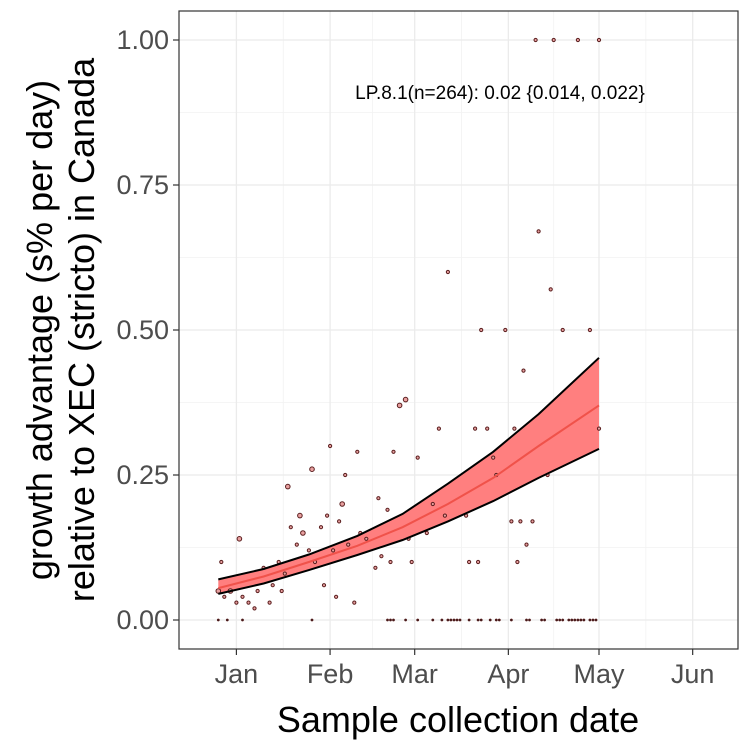  Describe the element at coordinates (142, 475) in the screenshot. I see `y-tick-label: 0.25` at that location.